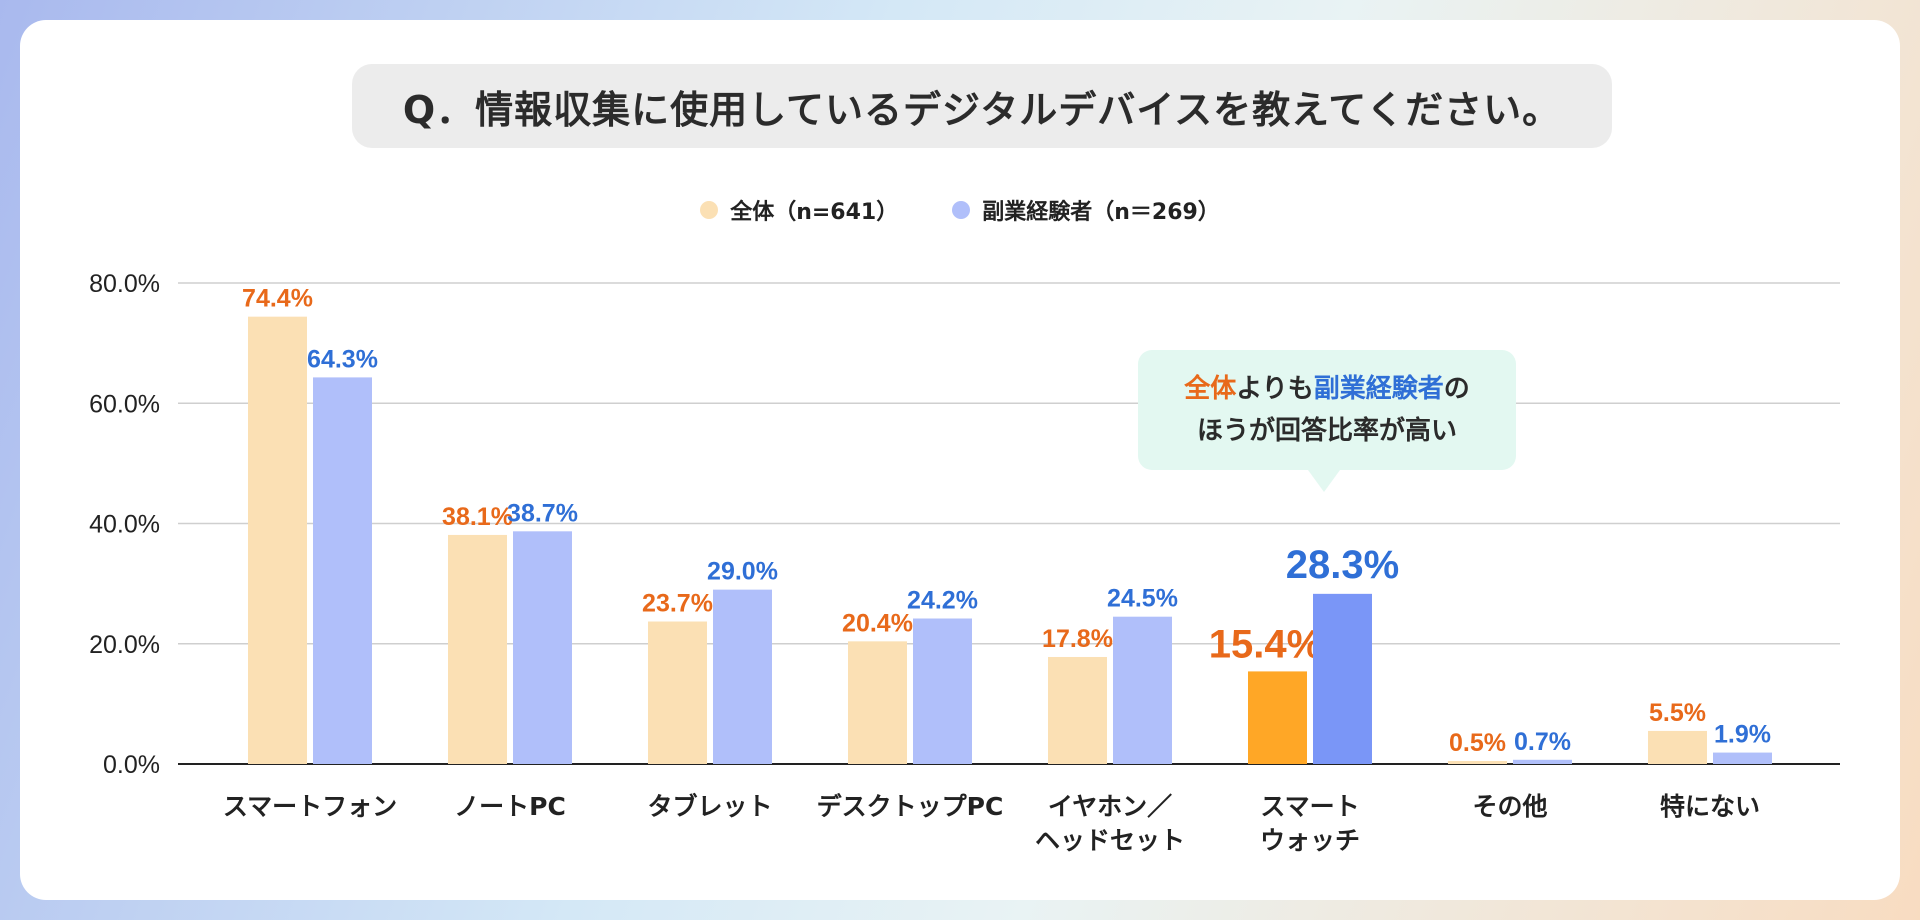 Image resolution: width=1920 pixels, height=920 pixels. Describe the element at coordinates (1110, 806) in the screenshot. I see `x-tick-label: イヤホン／` at that location.